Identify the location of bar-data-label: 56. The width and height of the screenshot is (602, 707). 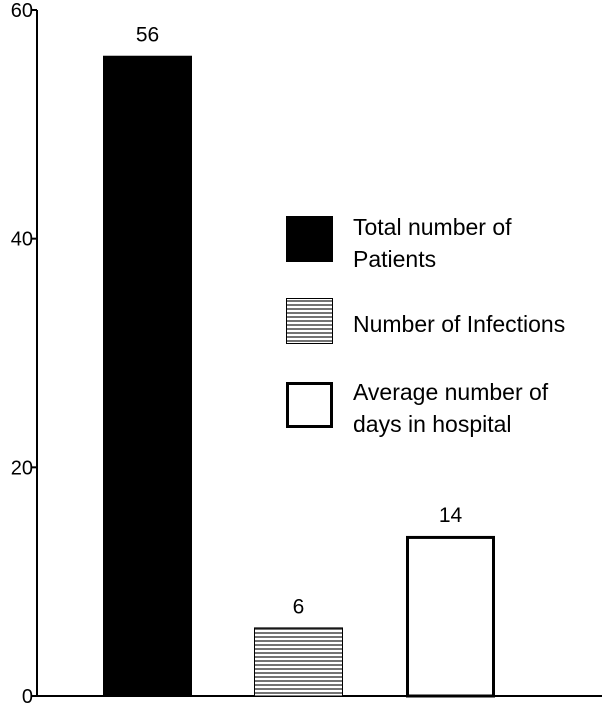
(147, 35).